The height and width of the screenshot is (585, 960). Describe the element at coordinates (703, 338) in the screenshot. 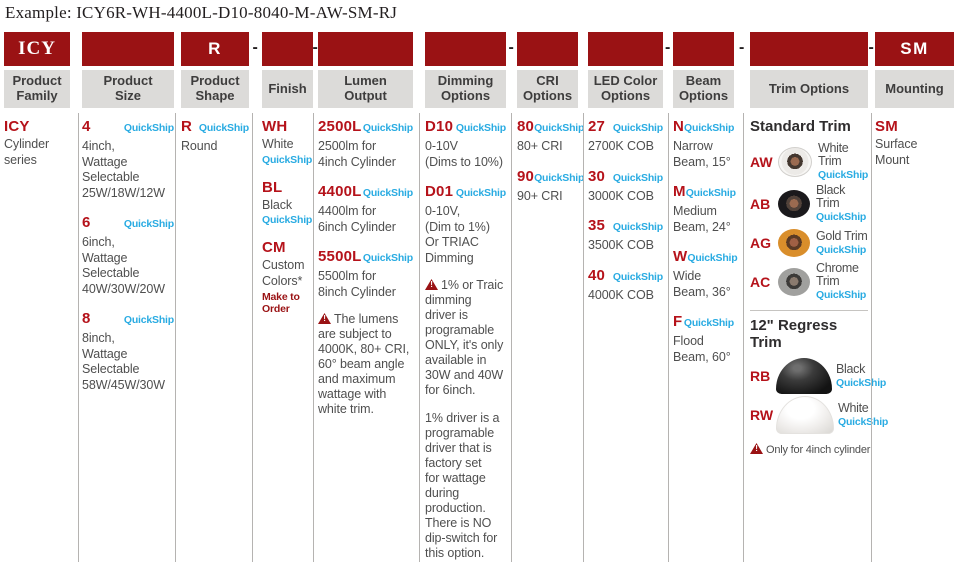

I see `option-item: F QuickShip Flood Beam, 60°` at that location.